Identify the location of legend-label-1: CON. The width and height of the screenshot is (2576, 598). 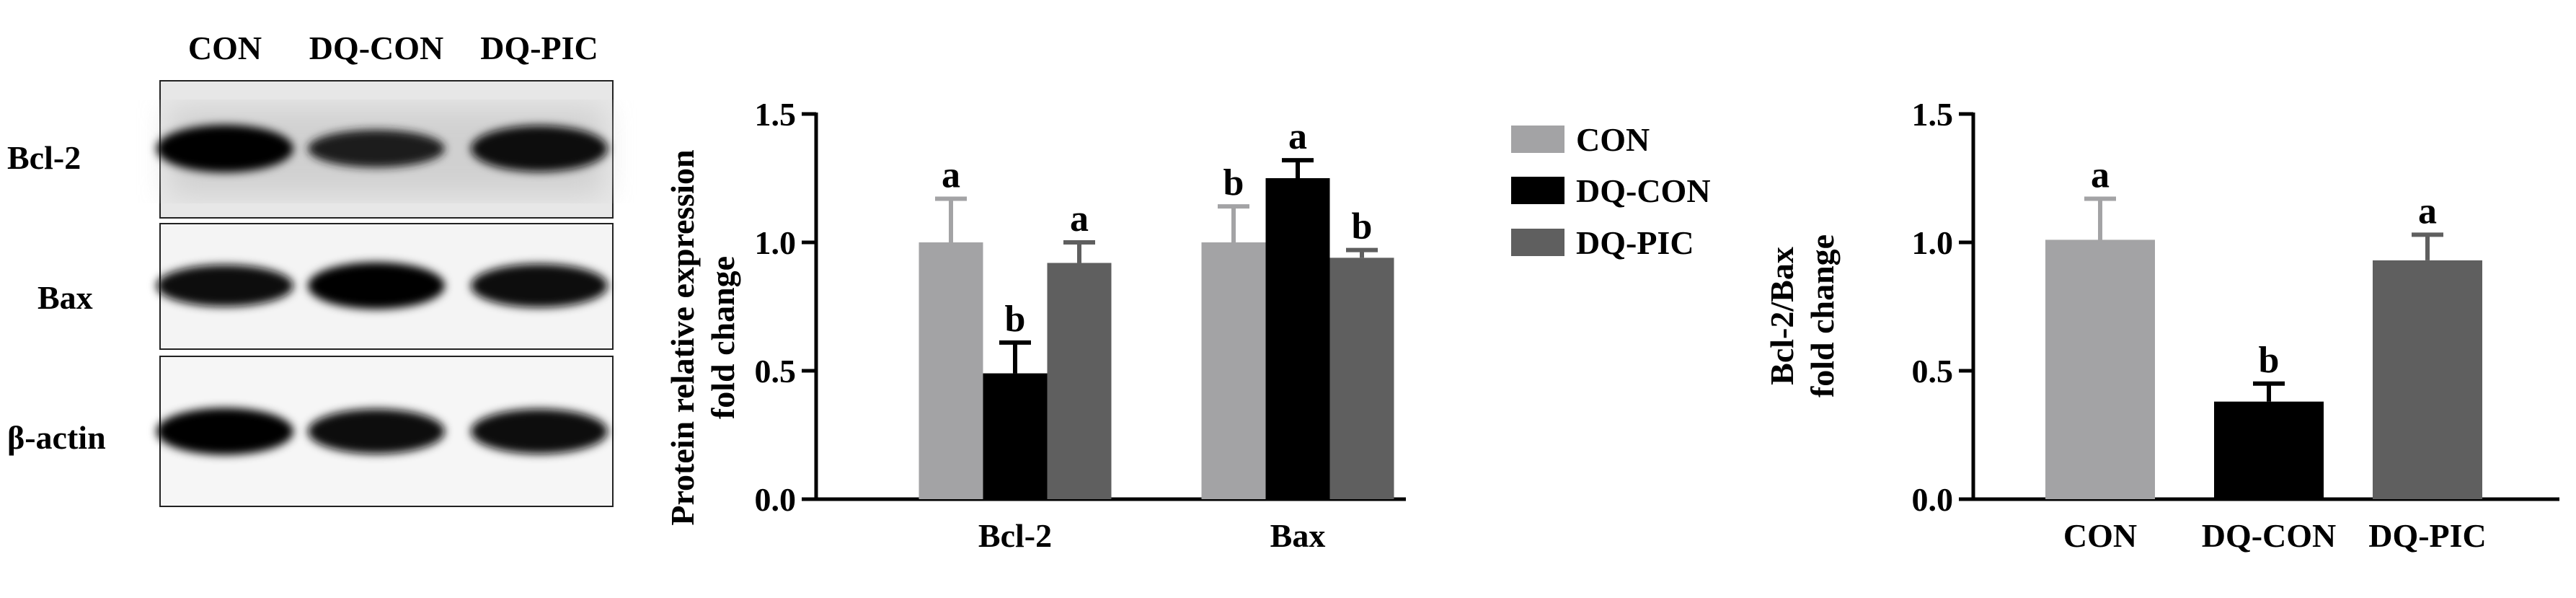
(1613, 139).